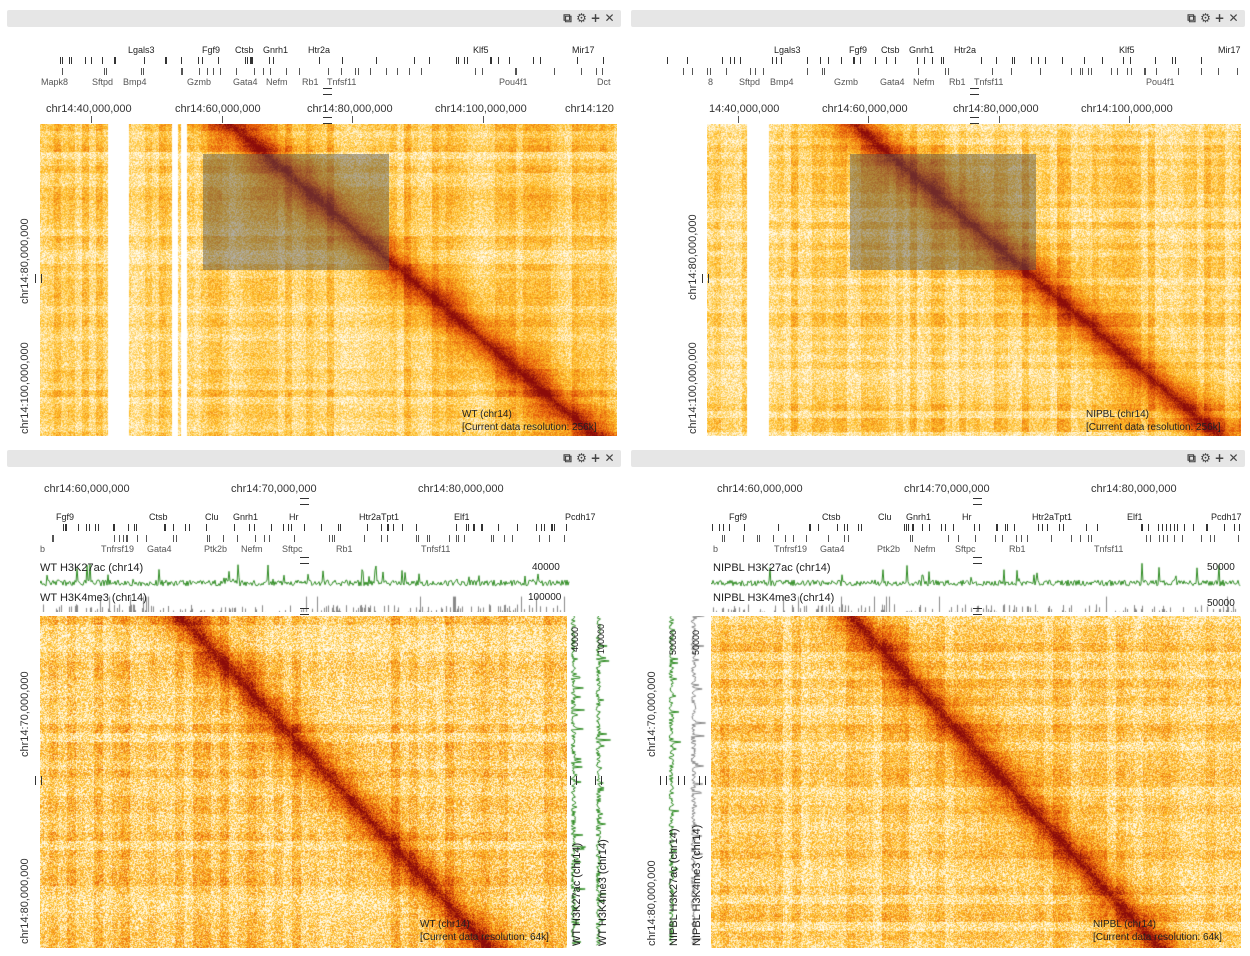  I want to click on h3k27ac-signal-track, so click(305, 574).